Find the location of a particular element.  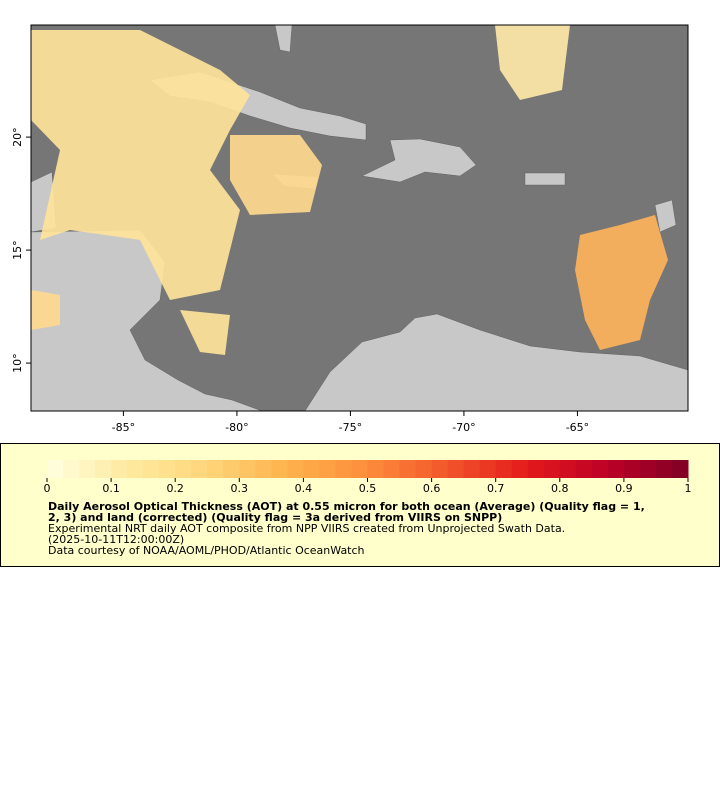

colorbar-tick-label: 0.8 is located at coordinates (560, 488).